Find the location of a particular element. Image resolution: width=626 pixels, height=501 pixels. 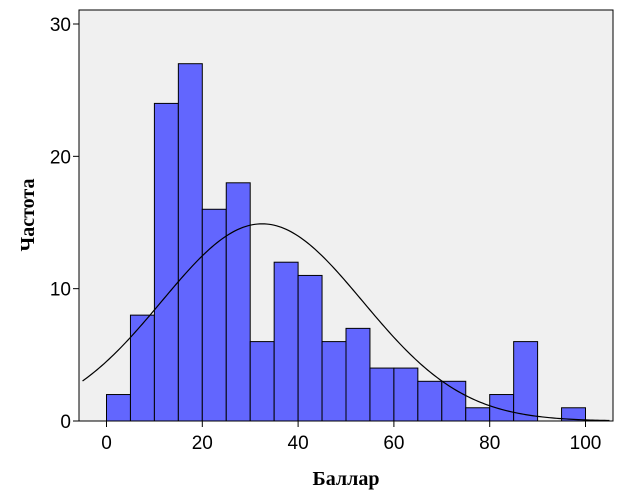

y-axis: 0 10 20 30 is located at coordinates (64, 224).